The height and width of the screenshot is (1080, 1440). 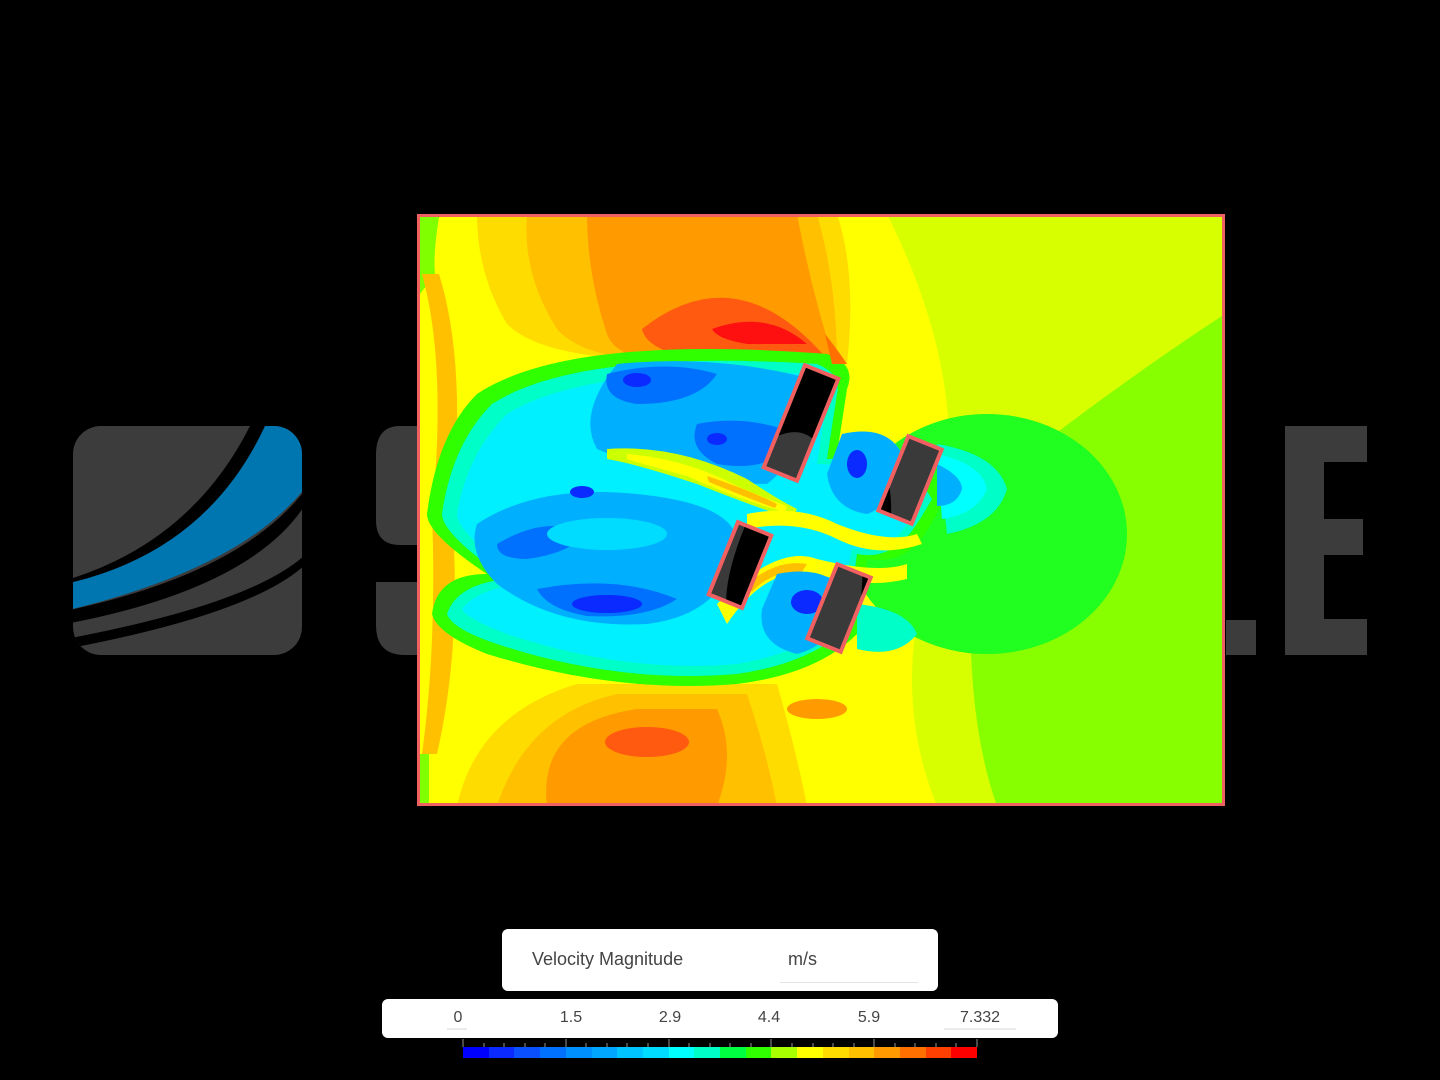 I want to click on legend-unit-field: m/s, so click(x=849, y=965).